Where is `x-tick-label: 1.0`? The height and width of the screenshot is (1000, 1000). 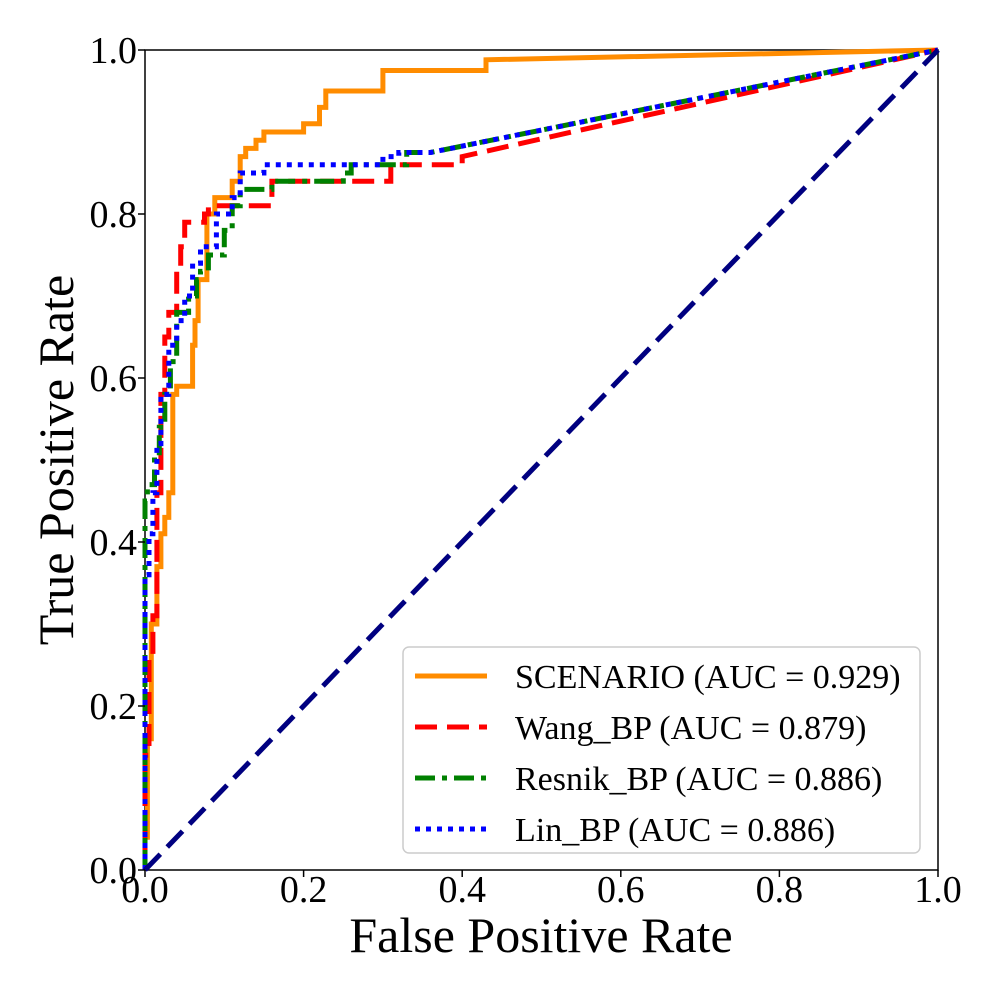
x-tick-label: 1.0 is located at coordinates (938, 890).